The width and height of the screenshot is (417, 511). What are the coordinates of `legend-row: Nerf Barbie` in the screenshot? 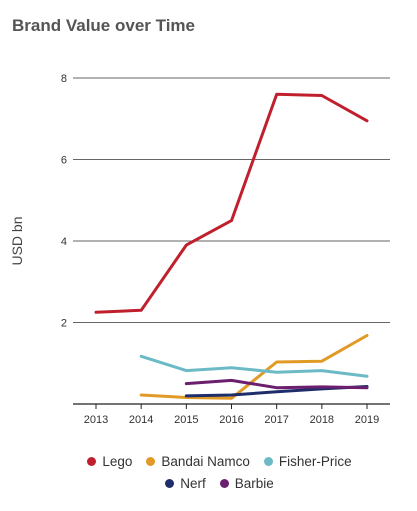 It's located at (208, 483).